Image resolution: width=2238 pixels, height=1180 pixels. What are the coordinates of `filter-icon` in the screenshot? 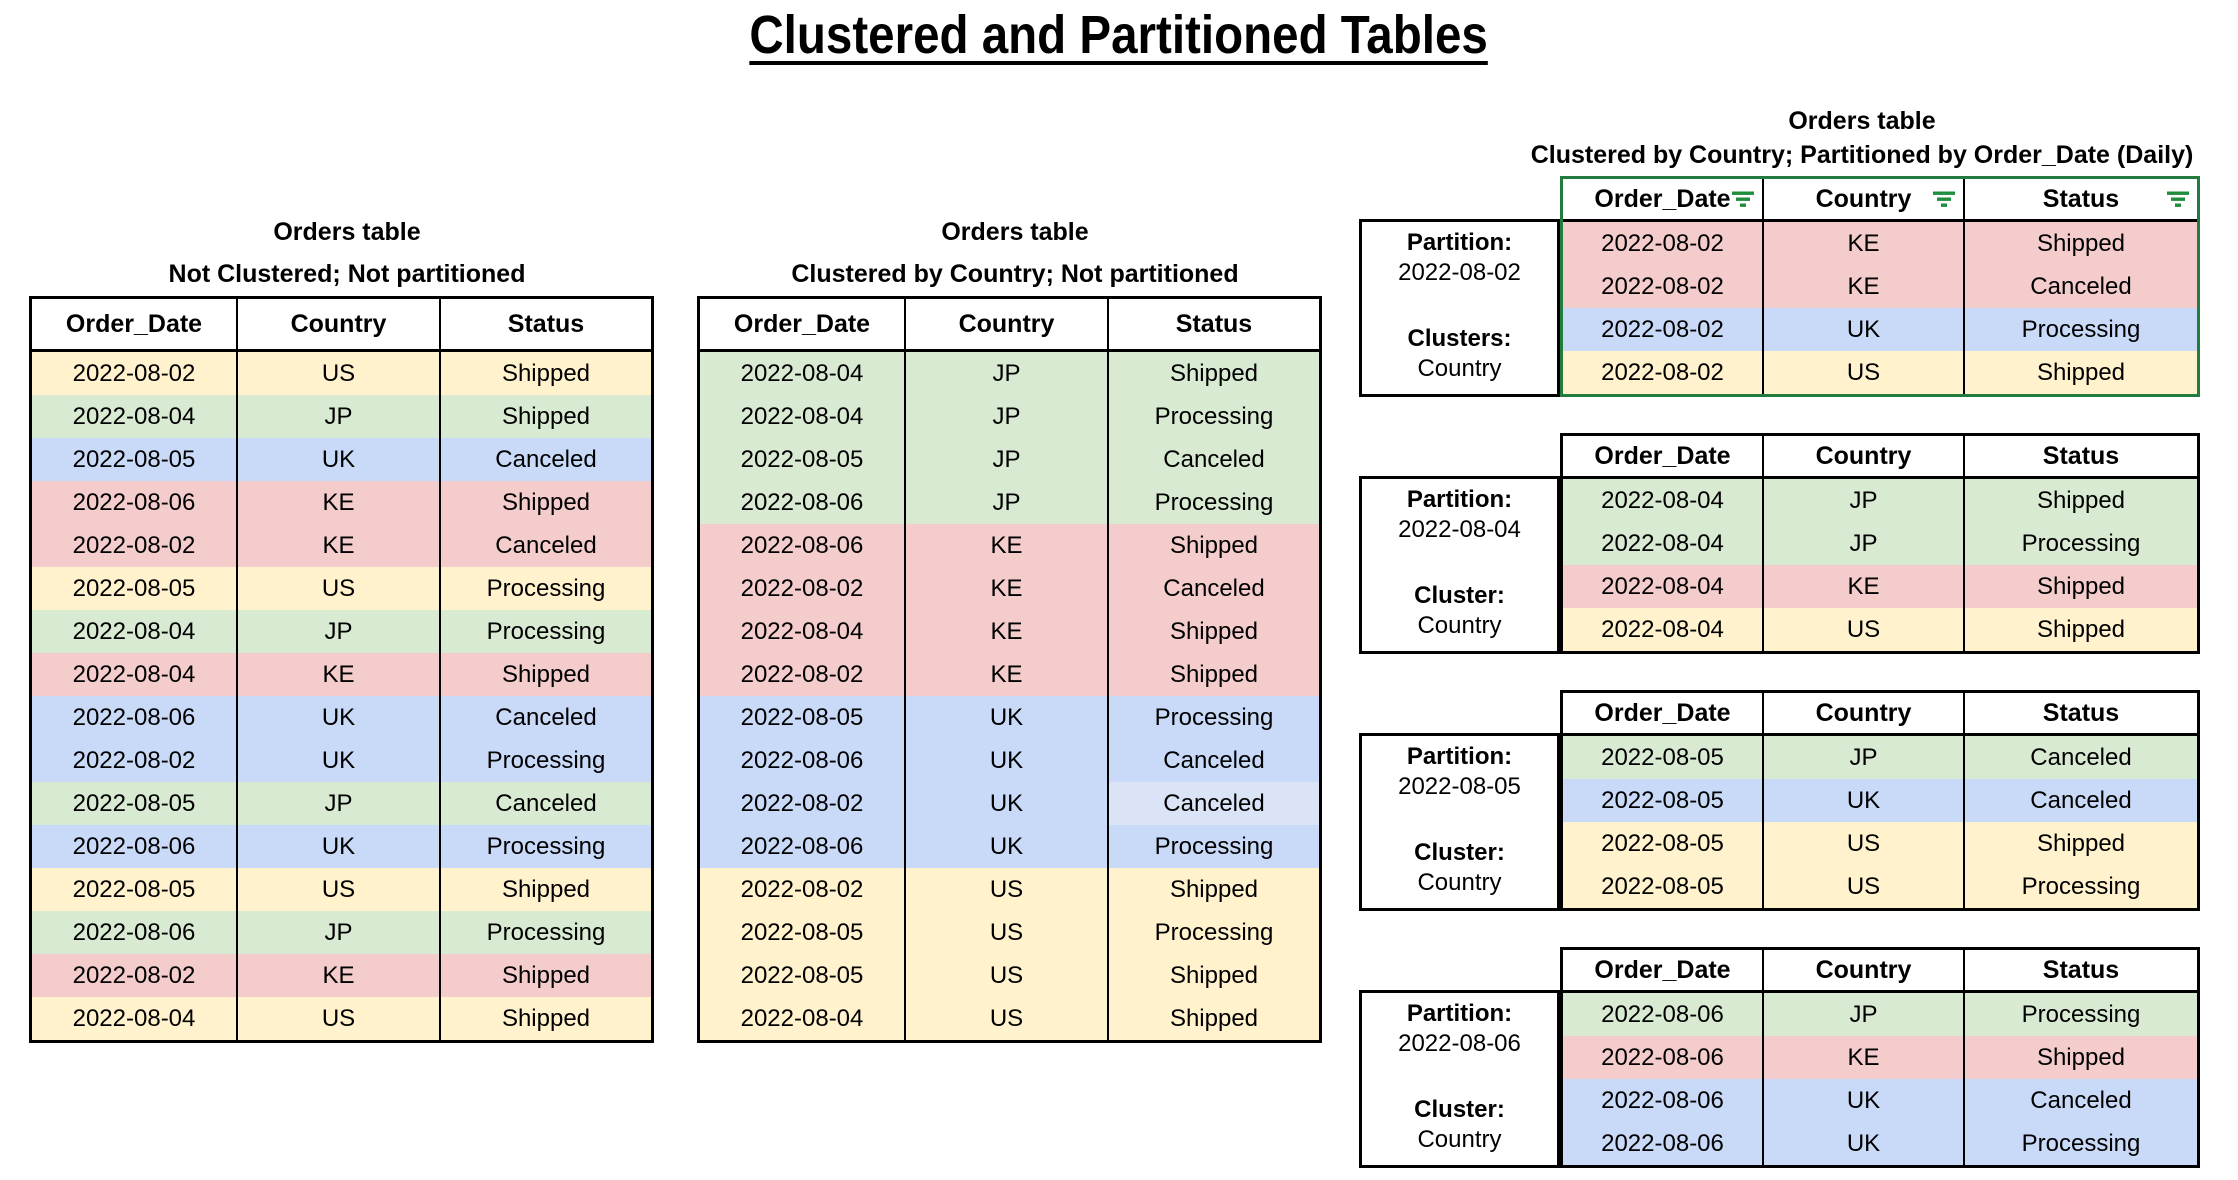 It's located at (1743, 199).